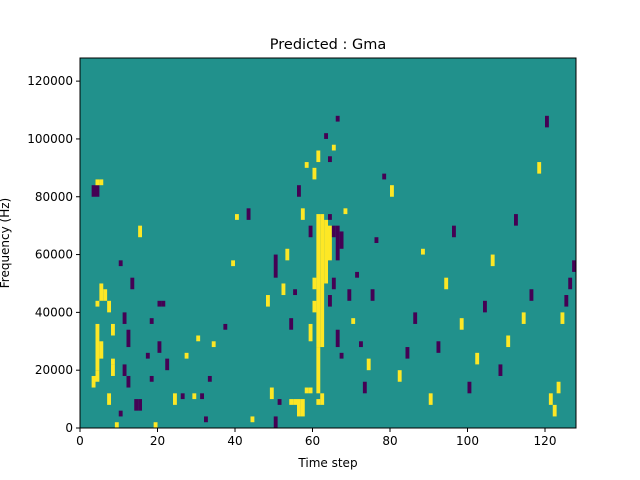  Describe the element at coordinates (545, 441) in the screenshot. I see `x-tick-label: 120` at that location.